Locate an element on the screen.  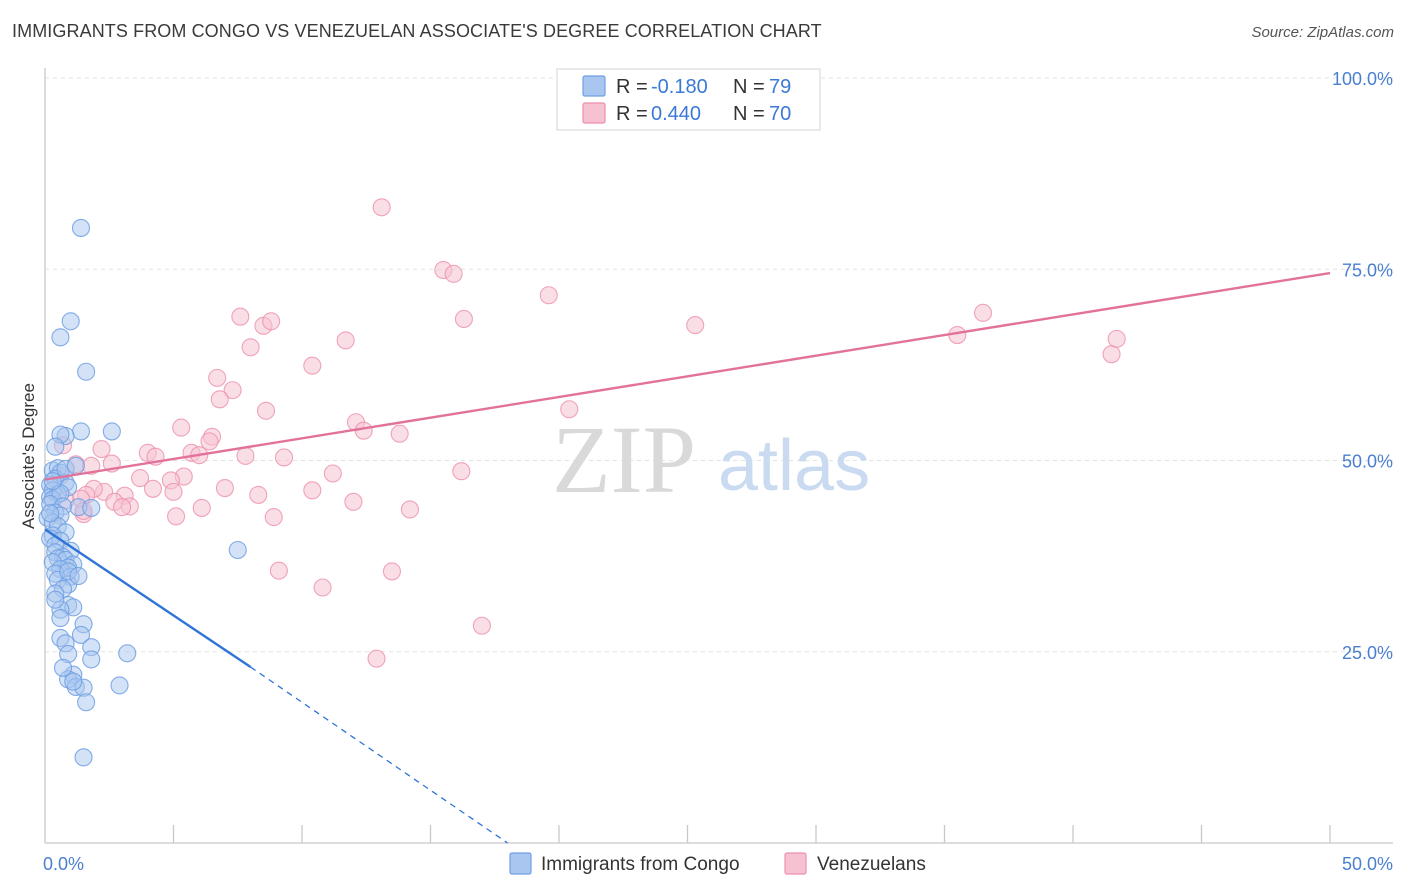
bottom-legend-congo: Immigrants from Congo is located at coordinates (640, 864).